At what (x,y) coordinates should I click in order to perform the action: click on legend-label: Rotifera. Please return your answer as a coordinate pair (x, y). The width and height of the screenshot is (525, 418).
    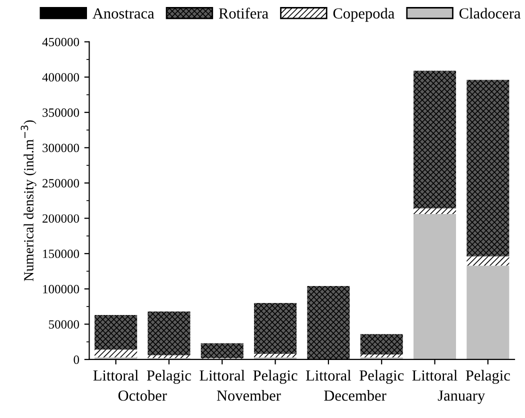
    Looking at the image, I should click on (243, 13).